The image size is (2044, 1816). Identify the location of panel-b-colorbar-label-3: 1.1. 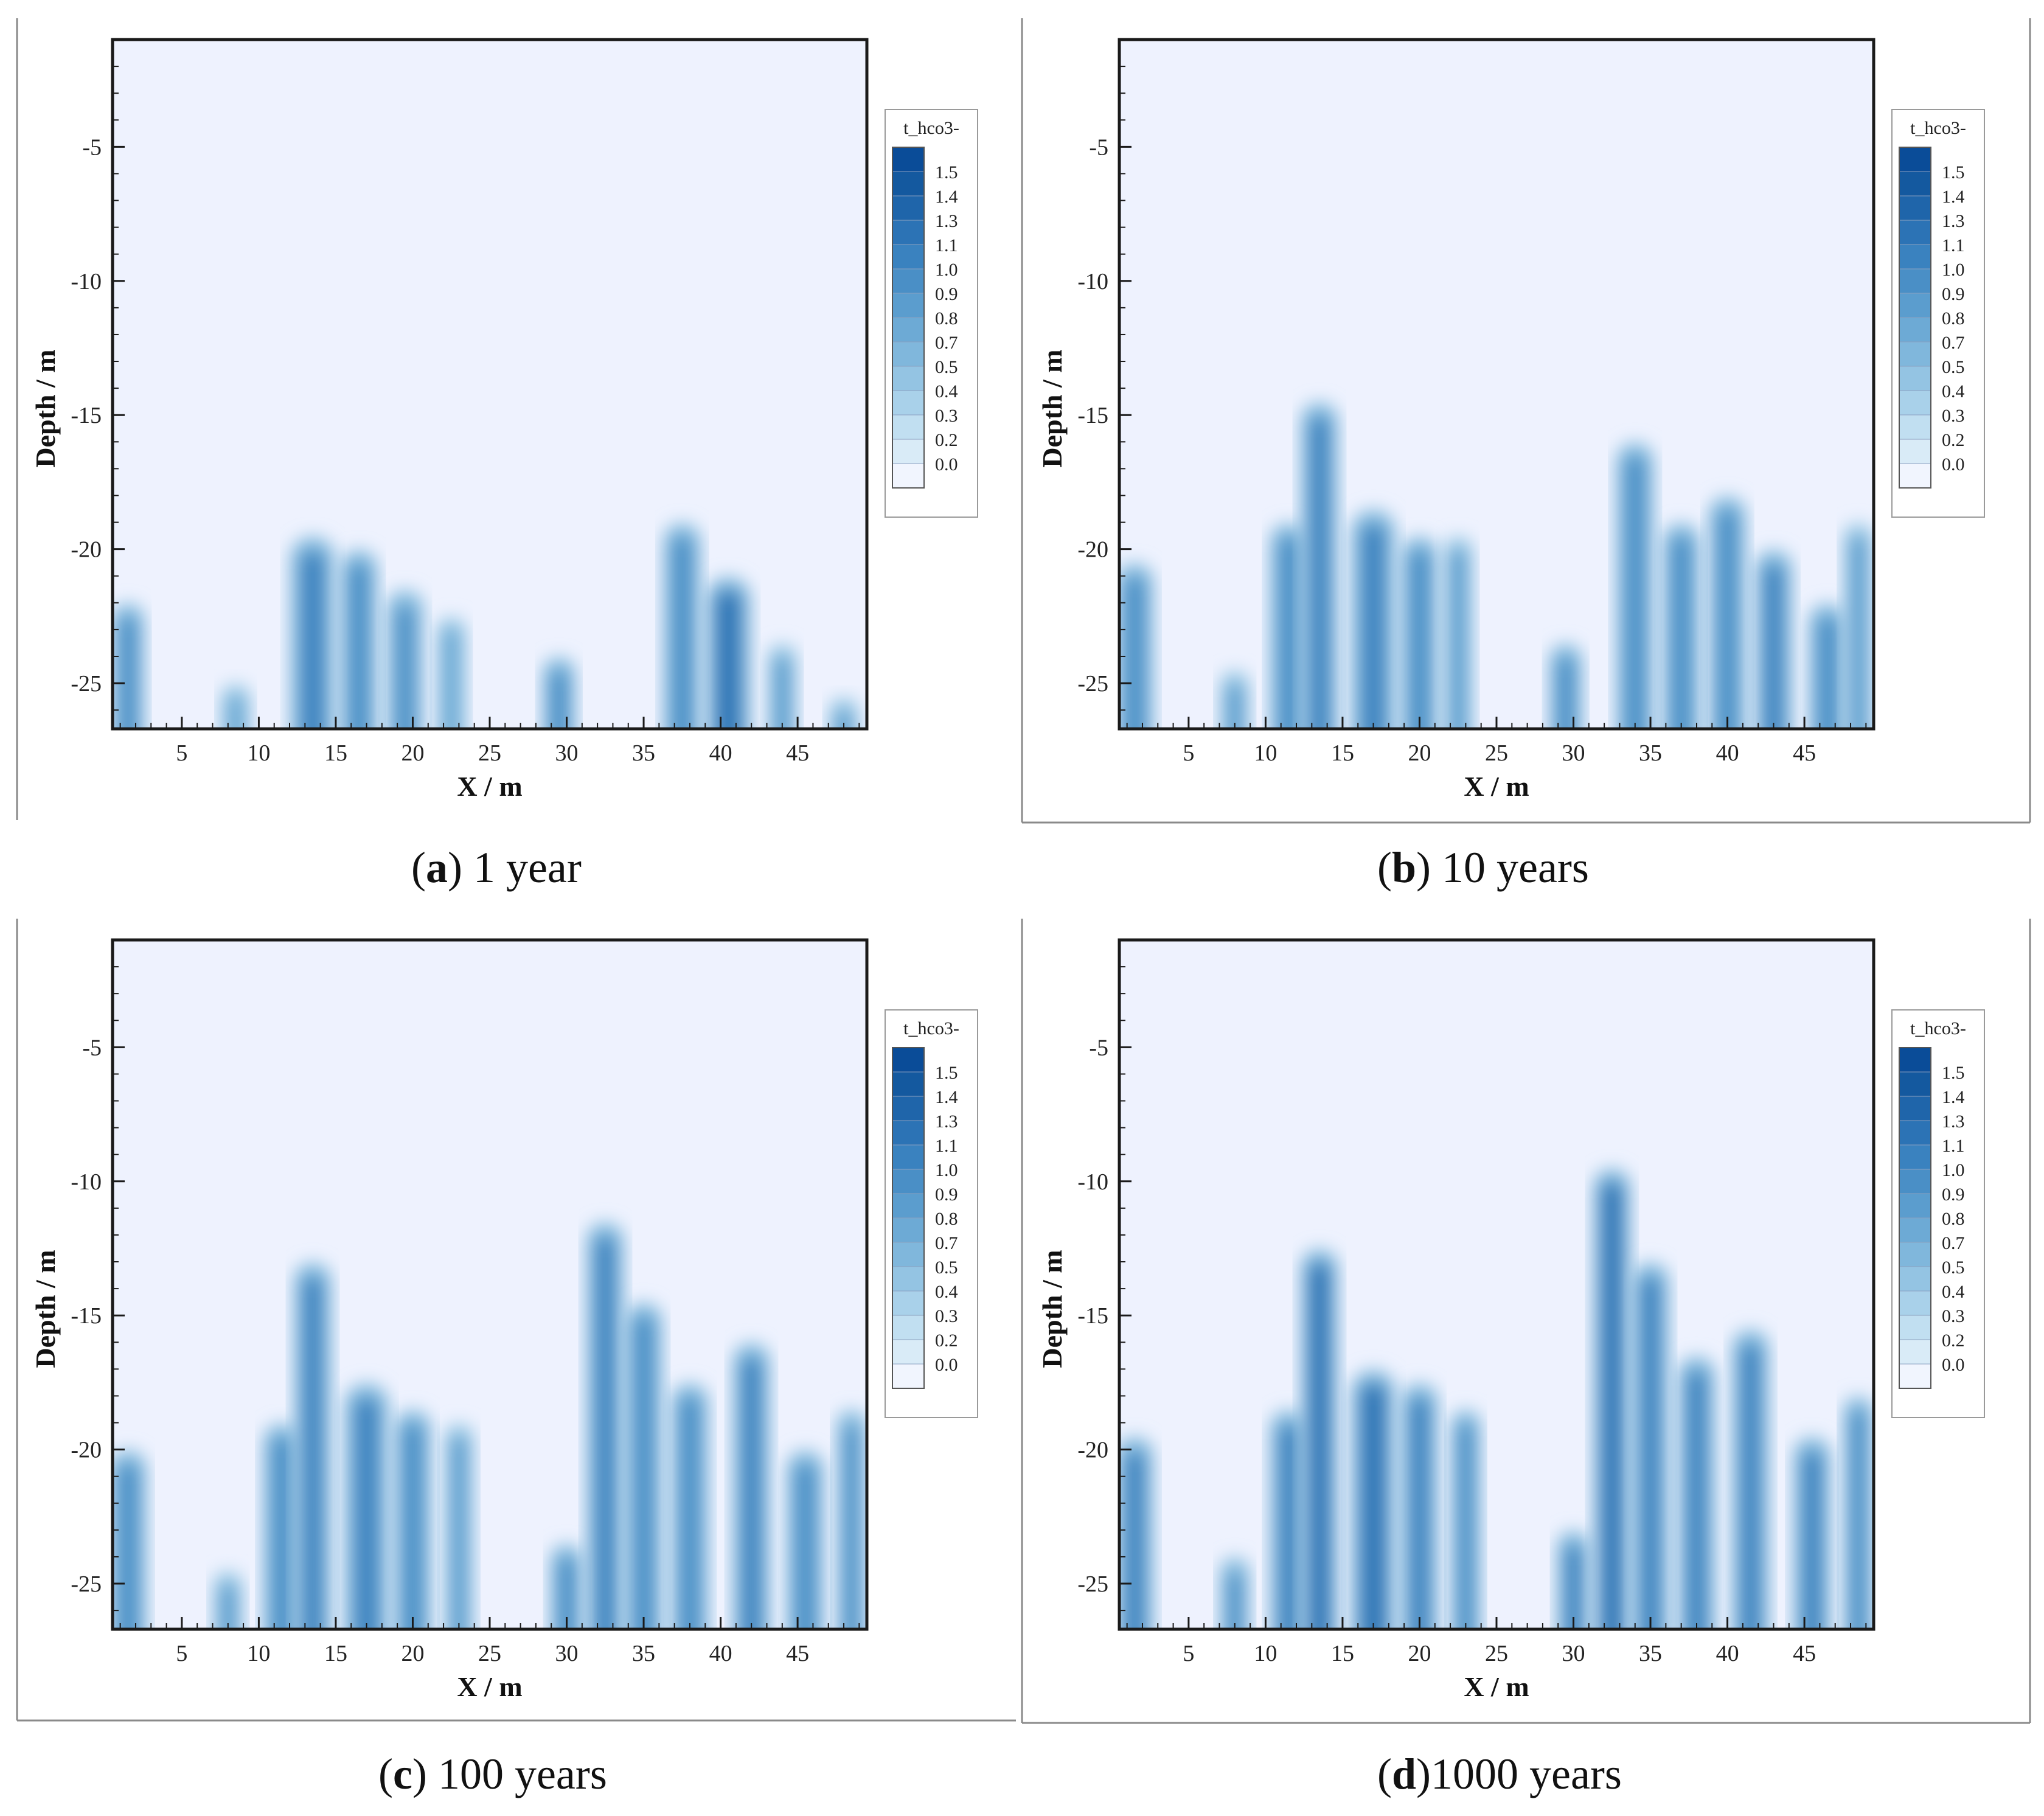
(1953, 245).